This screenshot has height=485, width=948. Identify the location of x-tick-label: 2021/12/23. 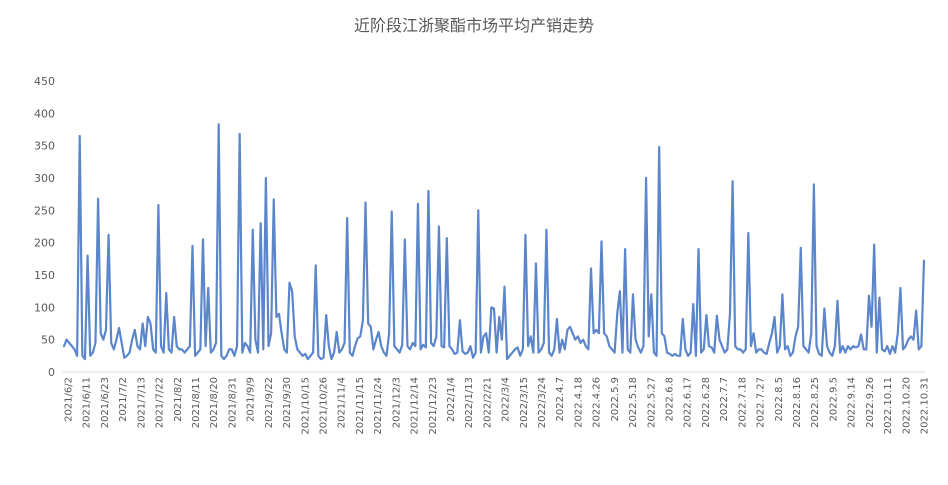
(433, 406).